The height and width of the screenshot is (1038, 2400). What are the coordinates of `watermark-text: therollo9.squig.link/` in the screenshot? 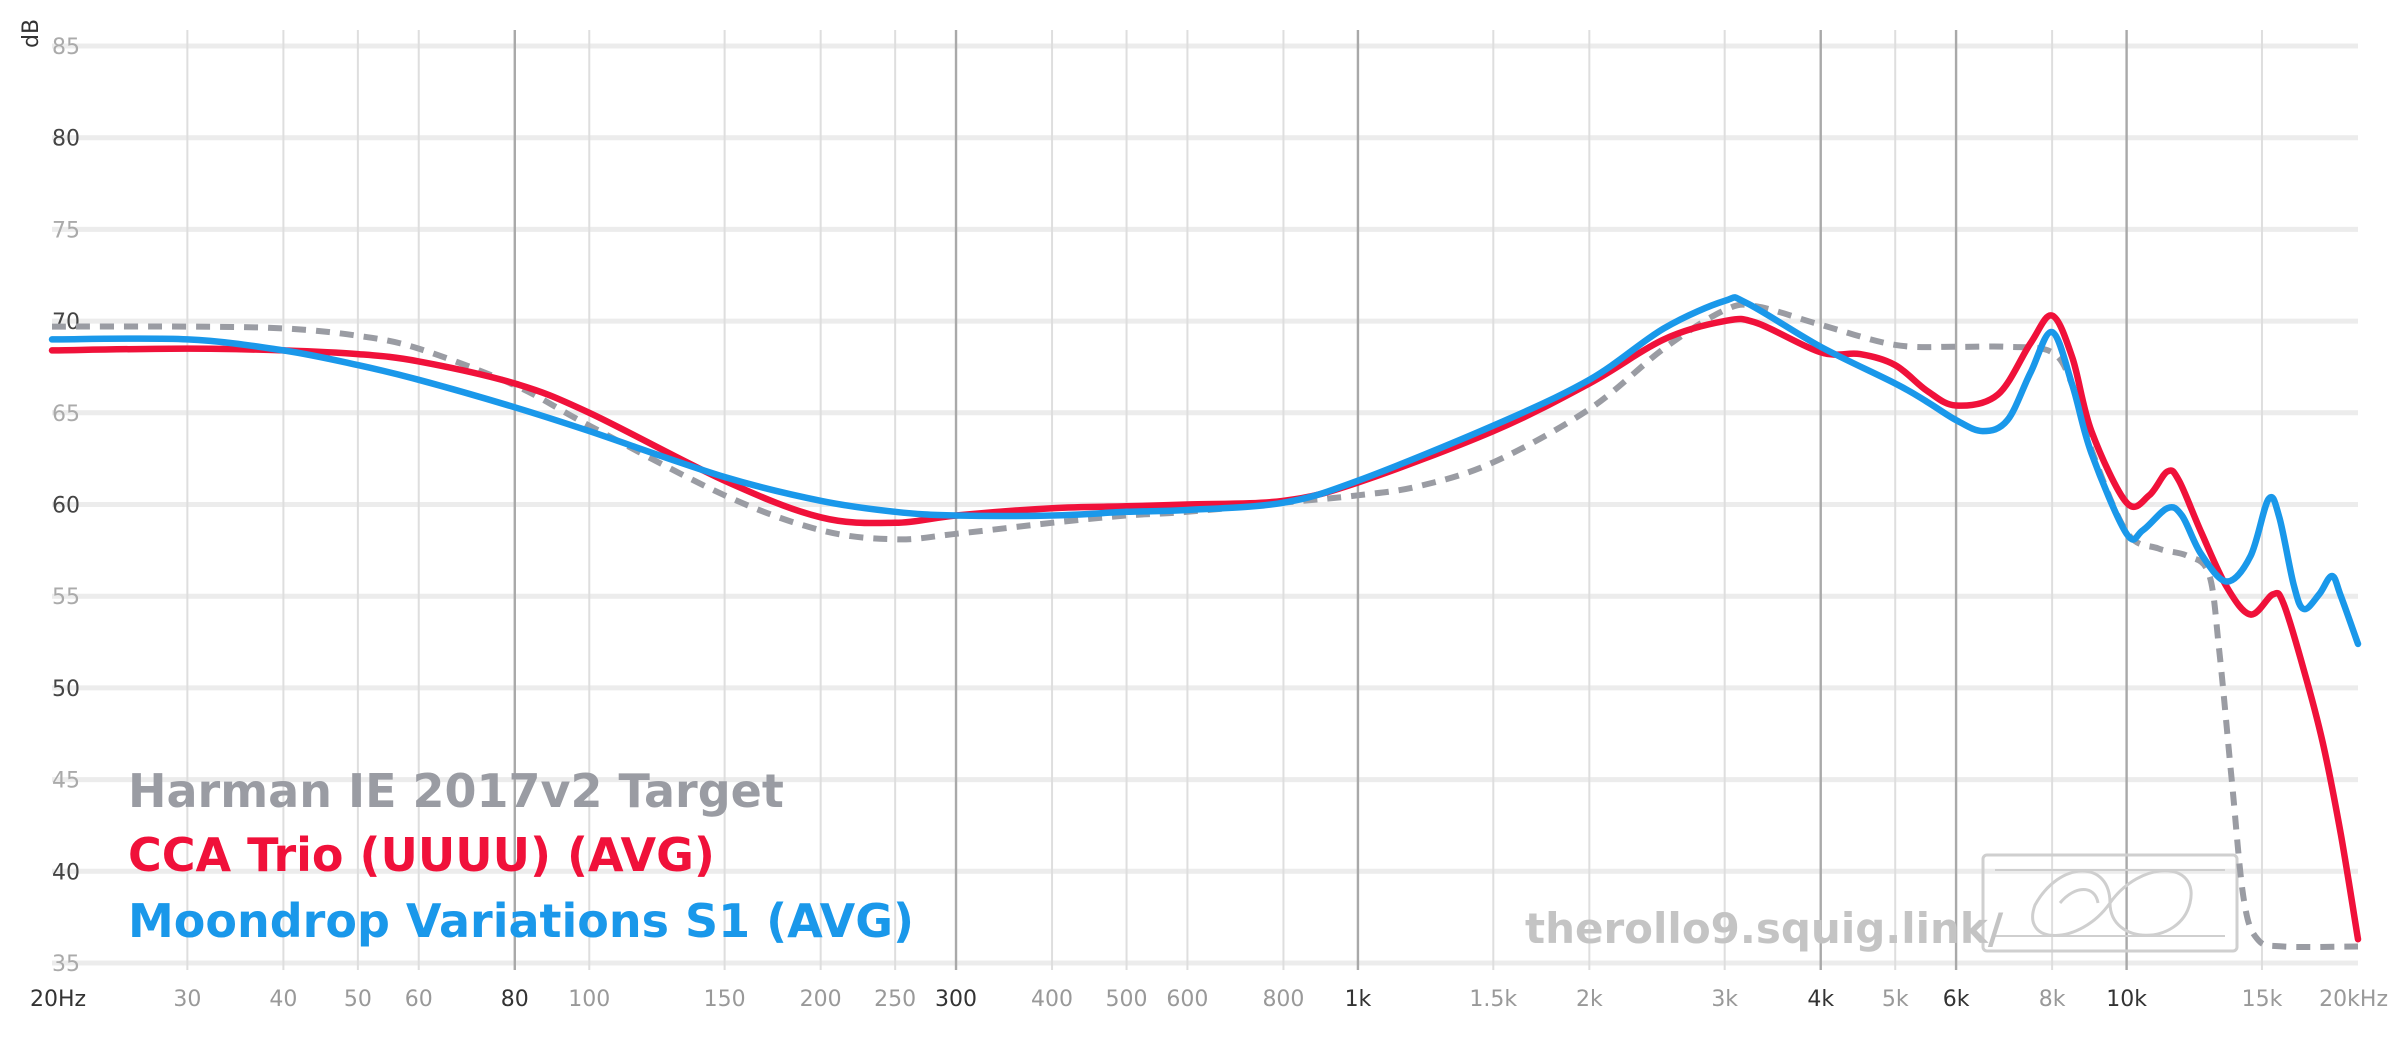 It's located at (1764, 928).